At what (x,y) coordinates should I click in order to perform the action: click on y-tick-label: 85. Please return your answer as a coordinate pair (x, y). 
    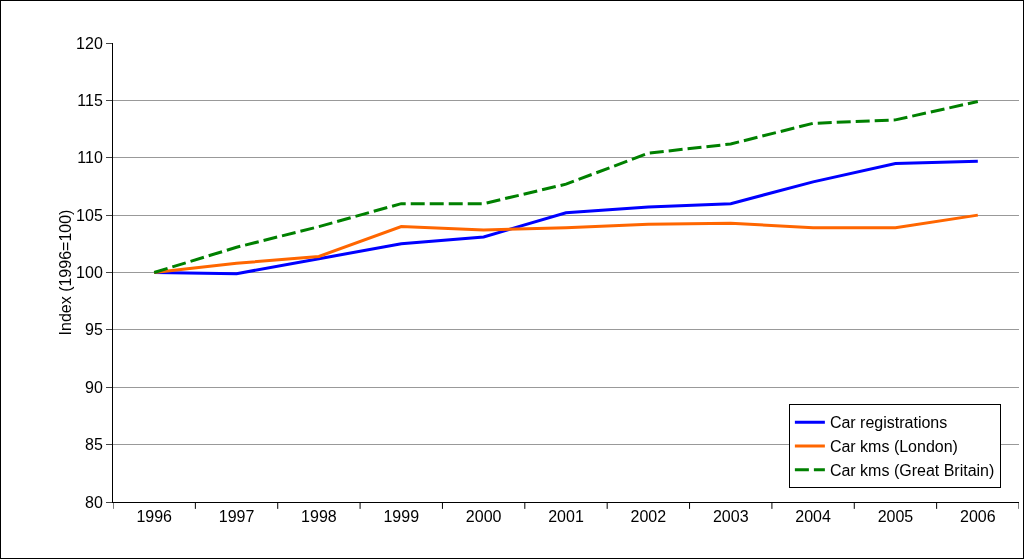
    Looking at the image, I should click on (94, 445).